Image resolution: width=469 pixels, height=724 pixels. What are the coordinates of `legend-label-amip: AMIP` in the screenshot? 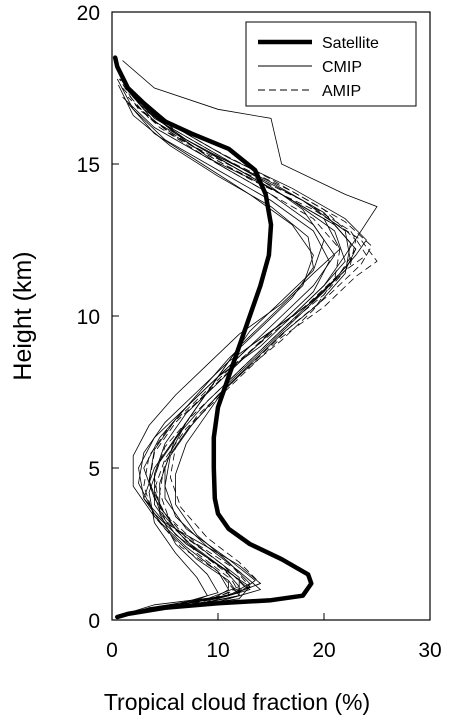 It's located at (341, 91).